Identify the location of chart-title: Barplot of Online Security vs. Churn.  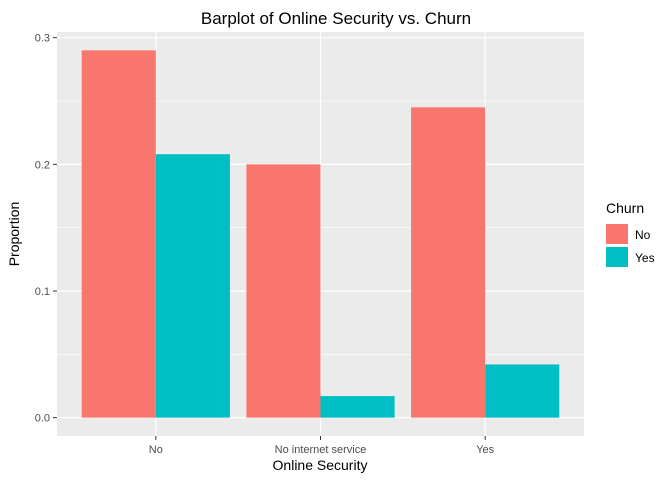
(336, 18).